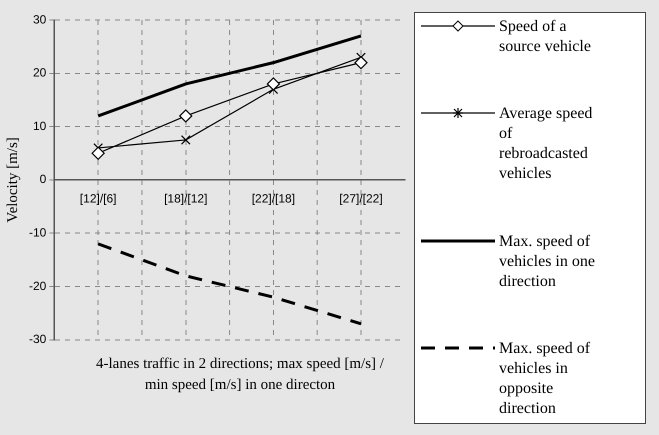  I want to click on legend-label: Max. speed of vehicles in opposite direction, so click(545, 378).